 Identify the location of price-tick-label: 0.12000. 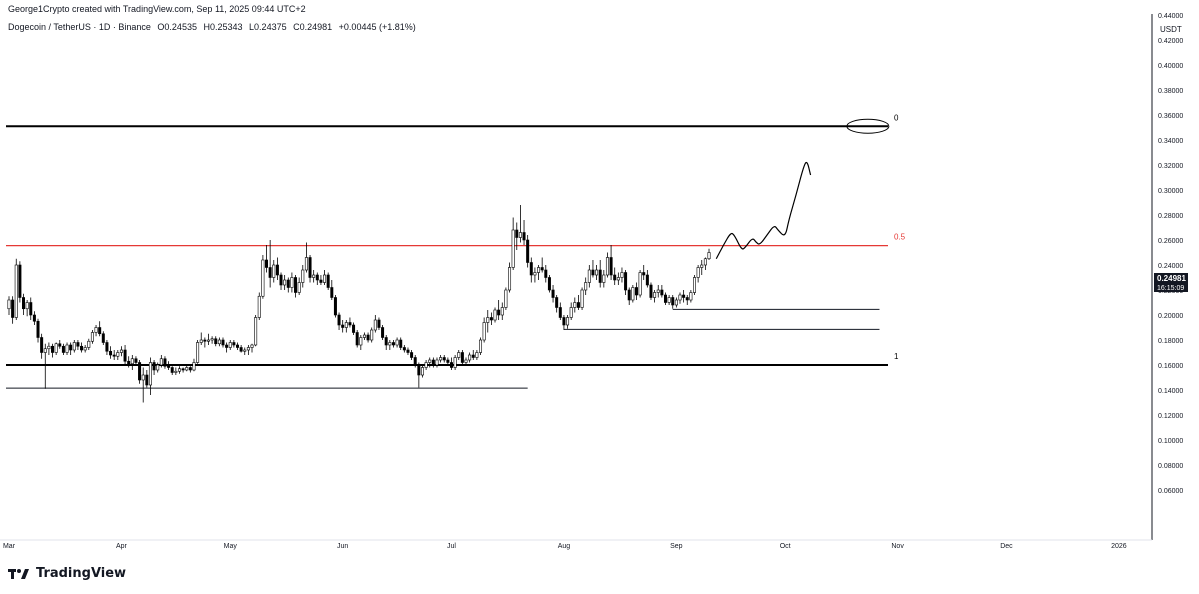
(1170, 416).